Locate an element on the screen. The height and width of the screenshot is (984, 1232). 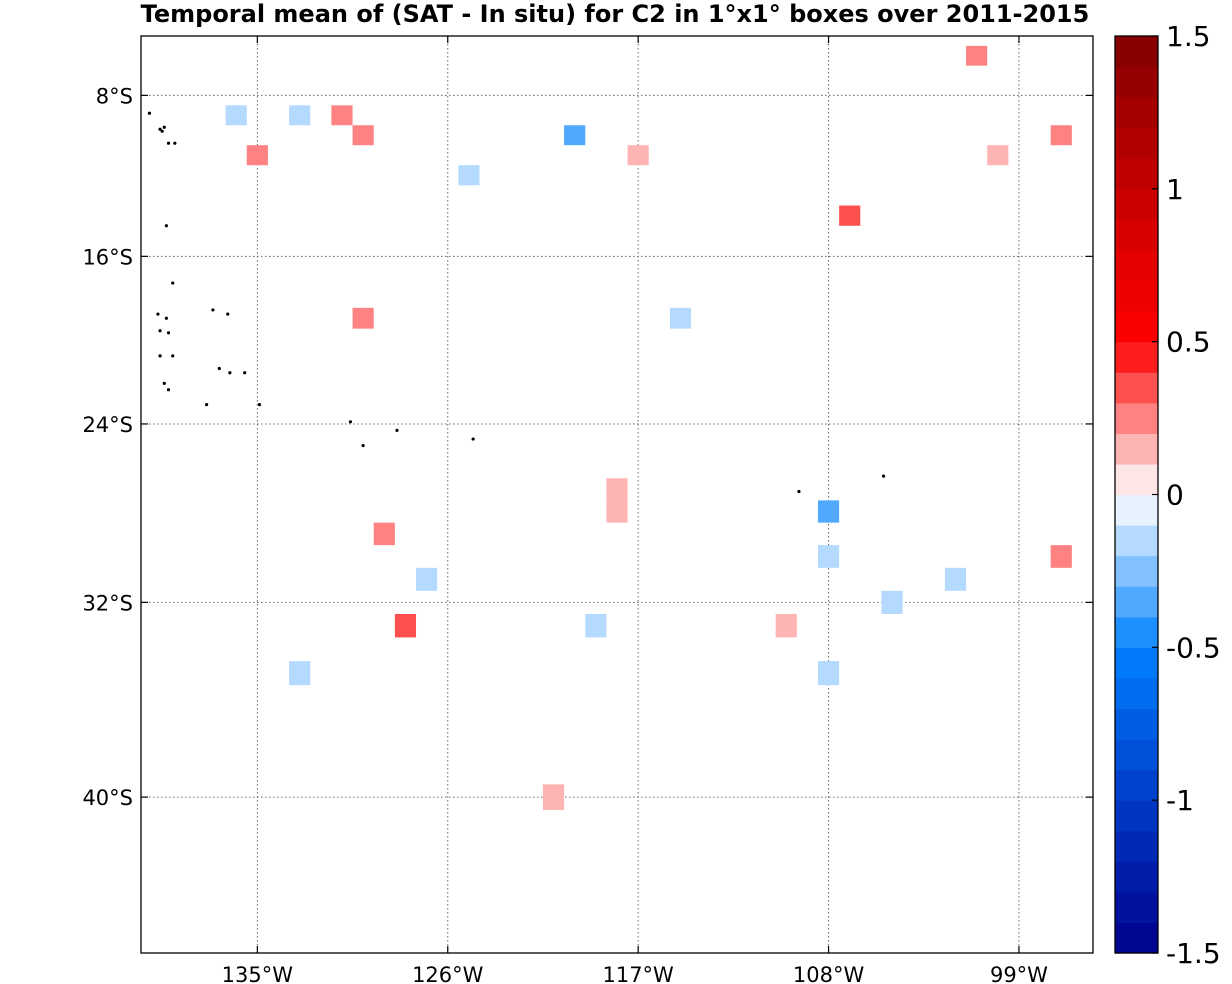
colorbar-tick-label: 0.5 is located at coordinates (1188, 342).